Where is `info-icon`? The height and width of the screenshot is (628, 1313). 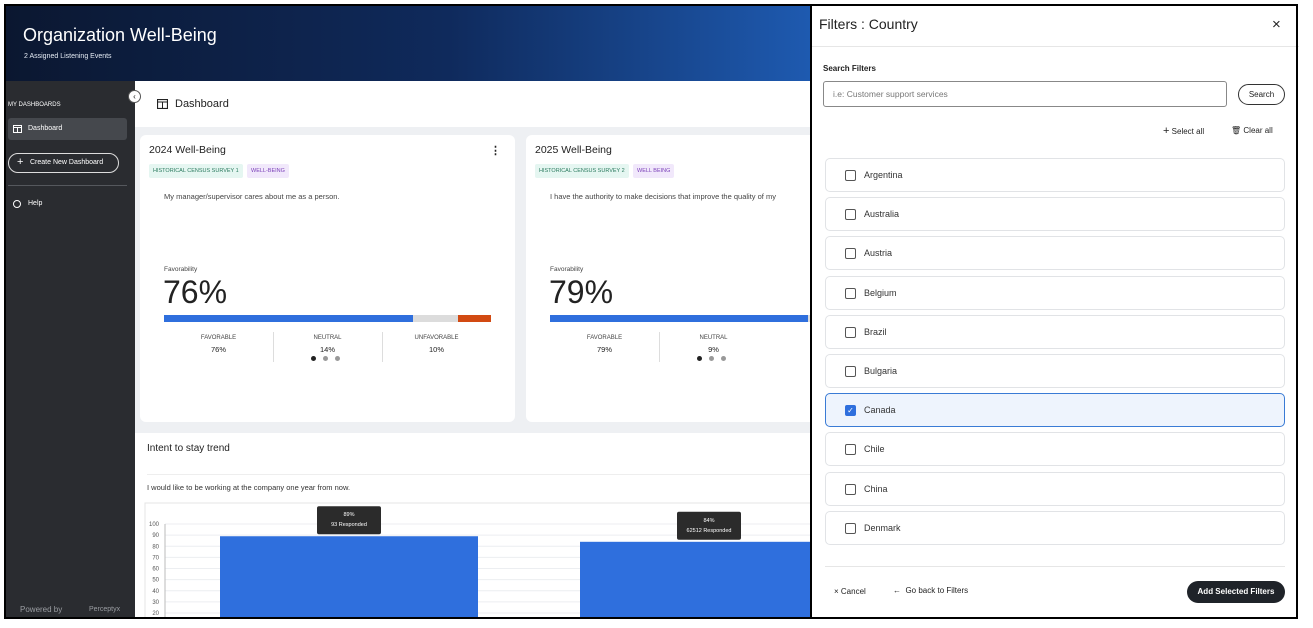
info-icon is located at coordinates (17, 204).